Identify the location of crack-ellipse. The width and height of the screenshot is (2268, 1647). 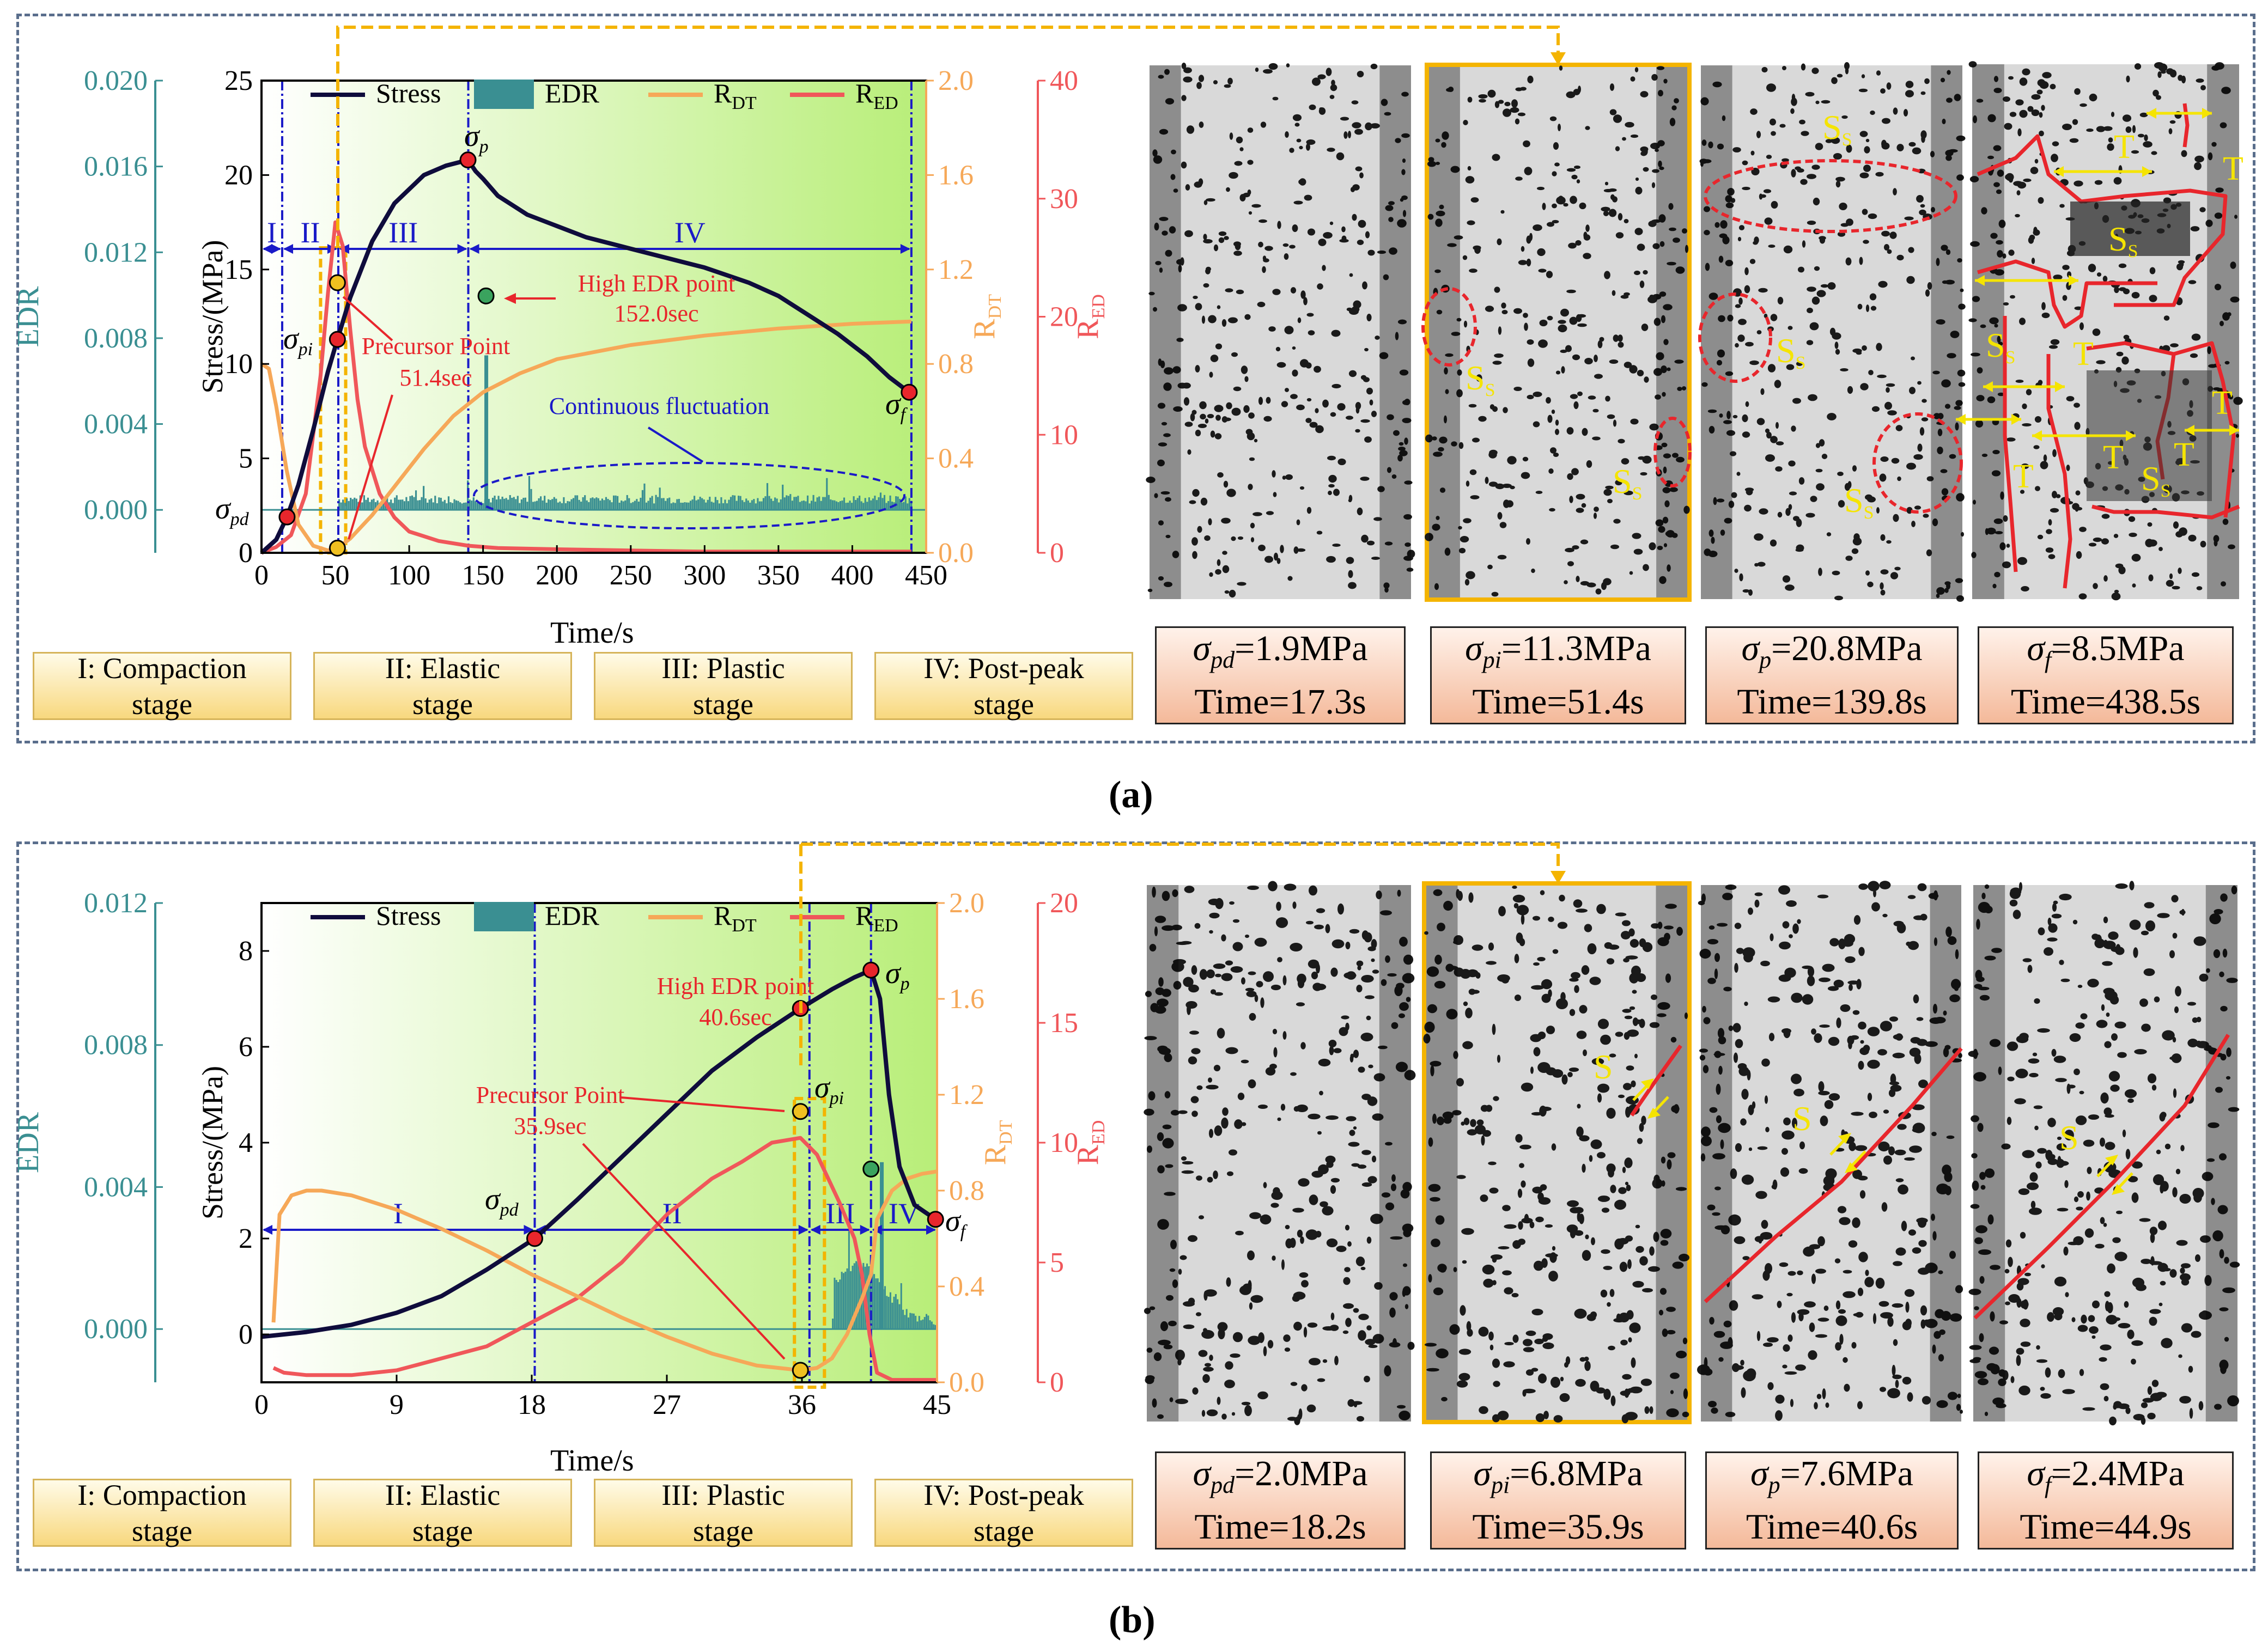
(1735, 337).